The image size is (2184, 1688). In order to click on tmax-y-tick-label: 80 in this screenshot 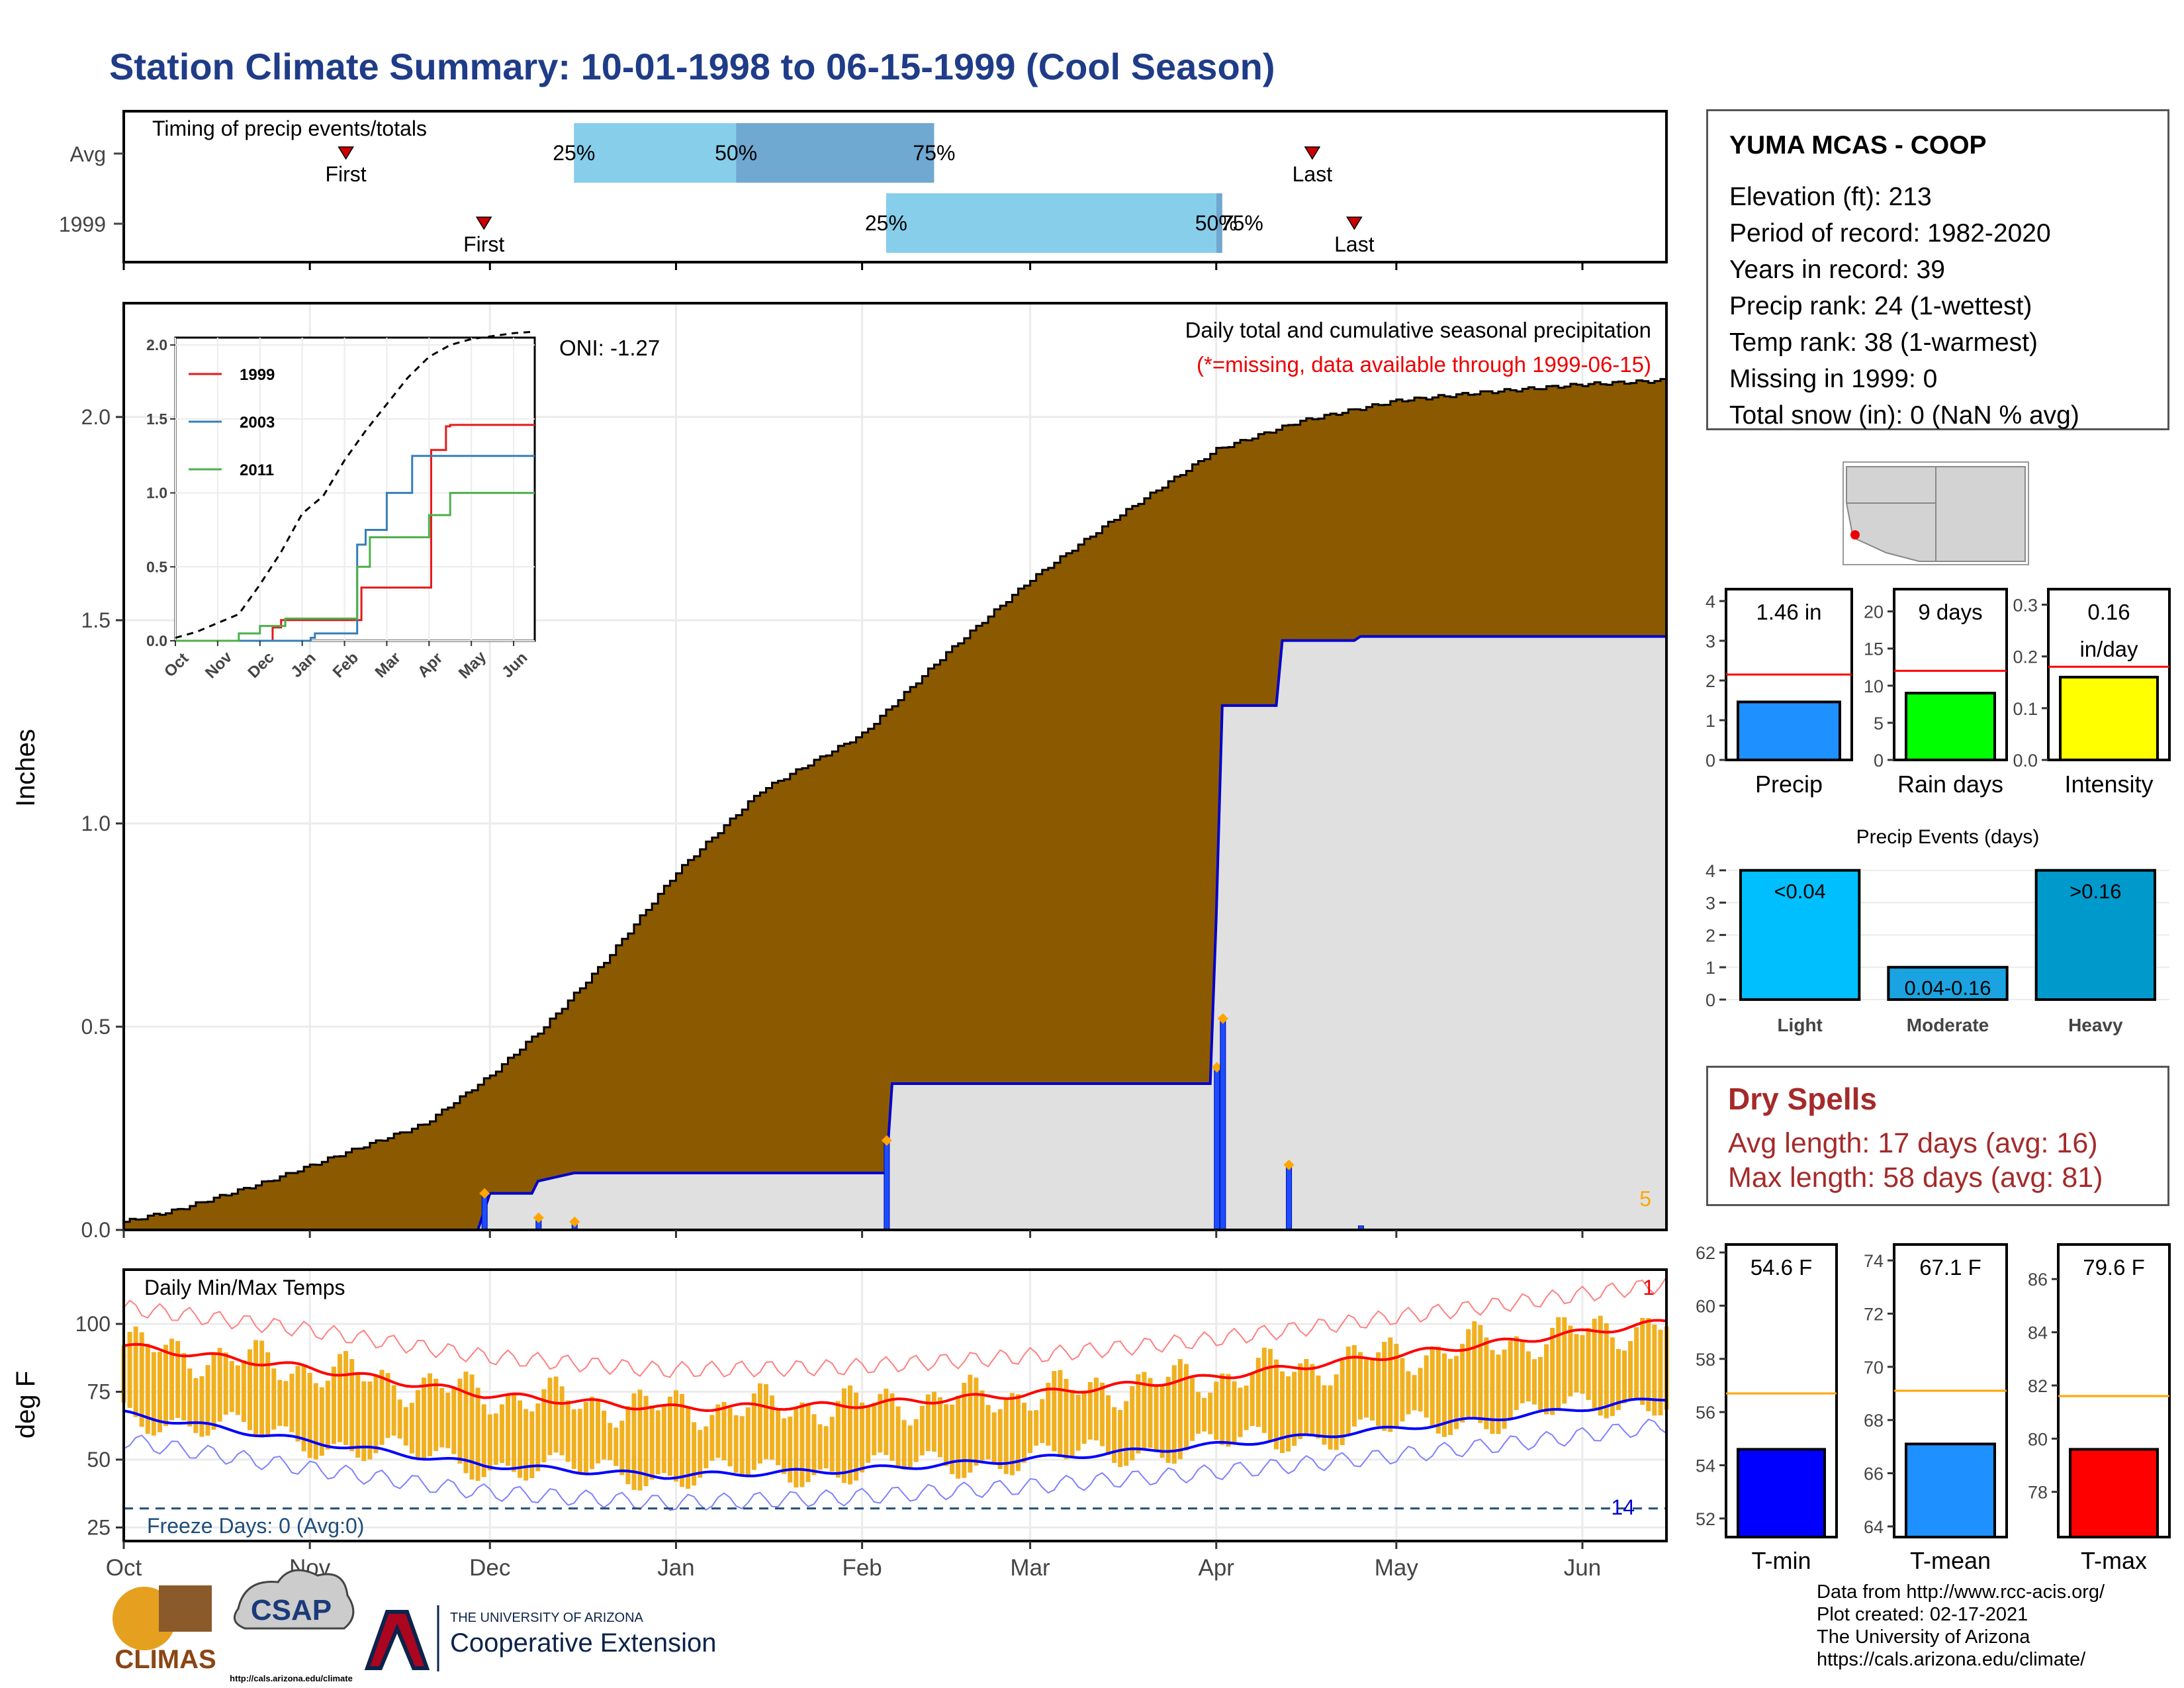, I will do `click(2038, 1439)`.